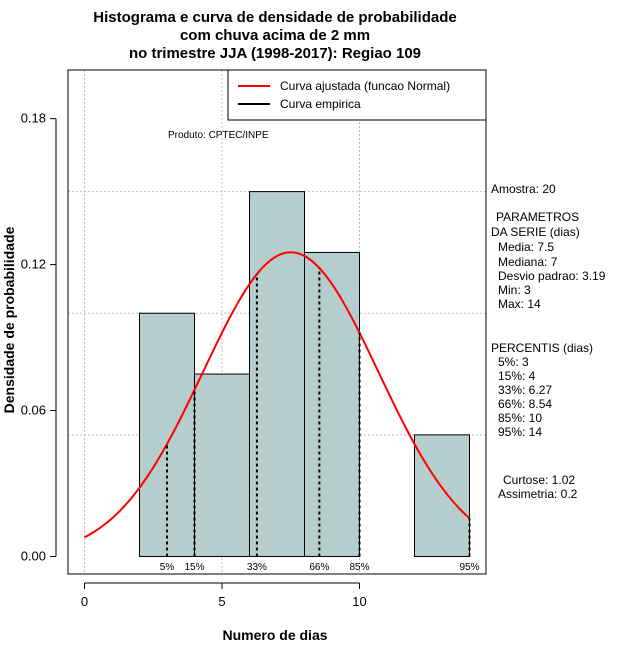  What do you see at coordinates (514, 290) in the screenshot?
I see `stat-min: Min: 3` at bounding box center [514, 290].